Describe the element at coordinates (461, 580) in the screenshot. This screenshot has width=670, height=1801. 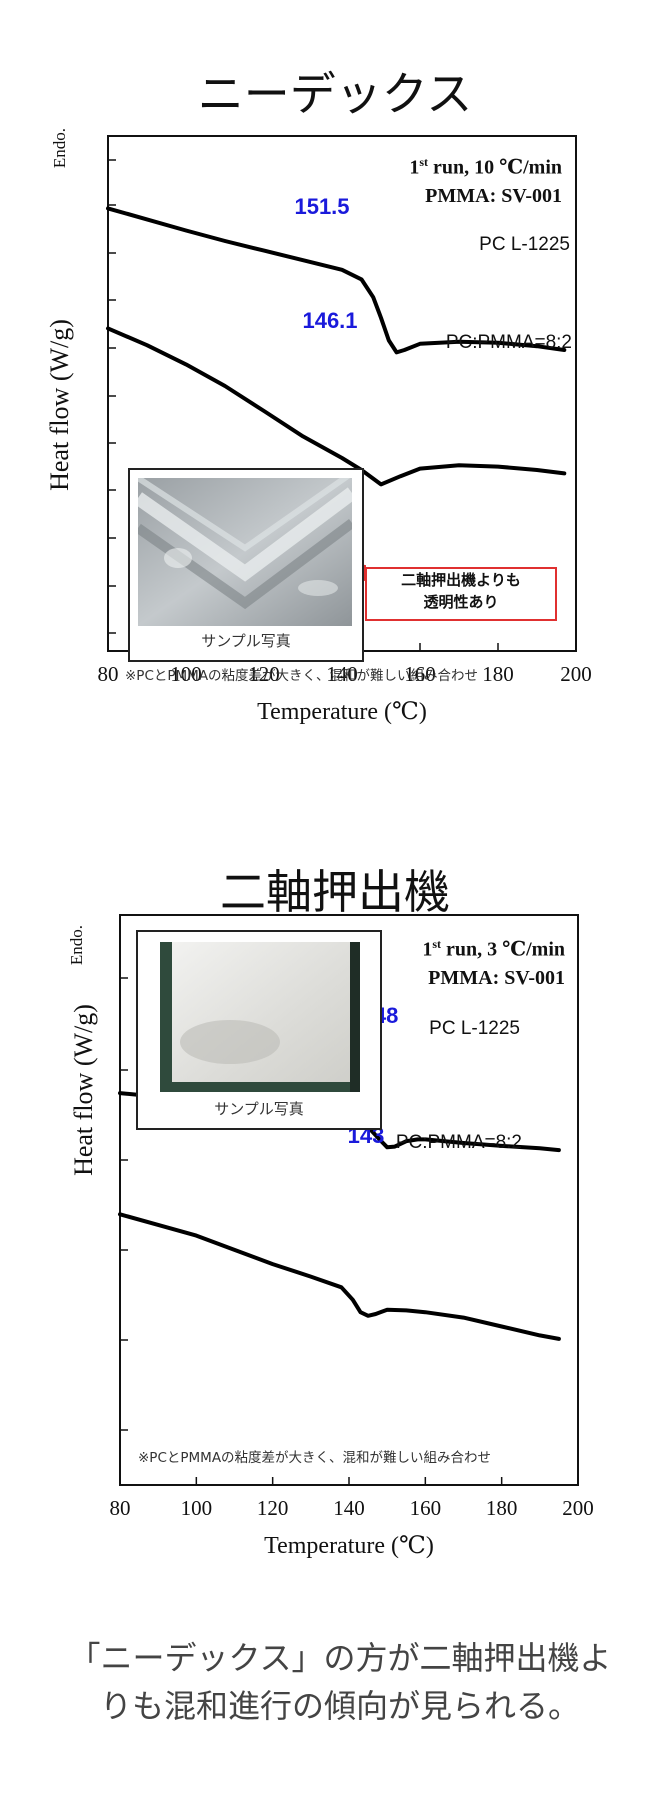
I see `callout-line1: 二軸押出機よりも` at that location.